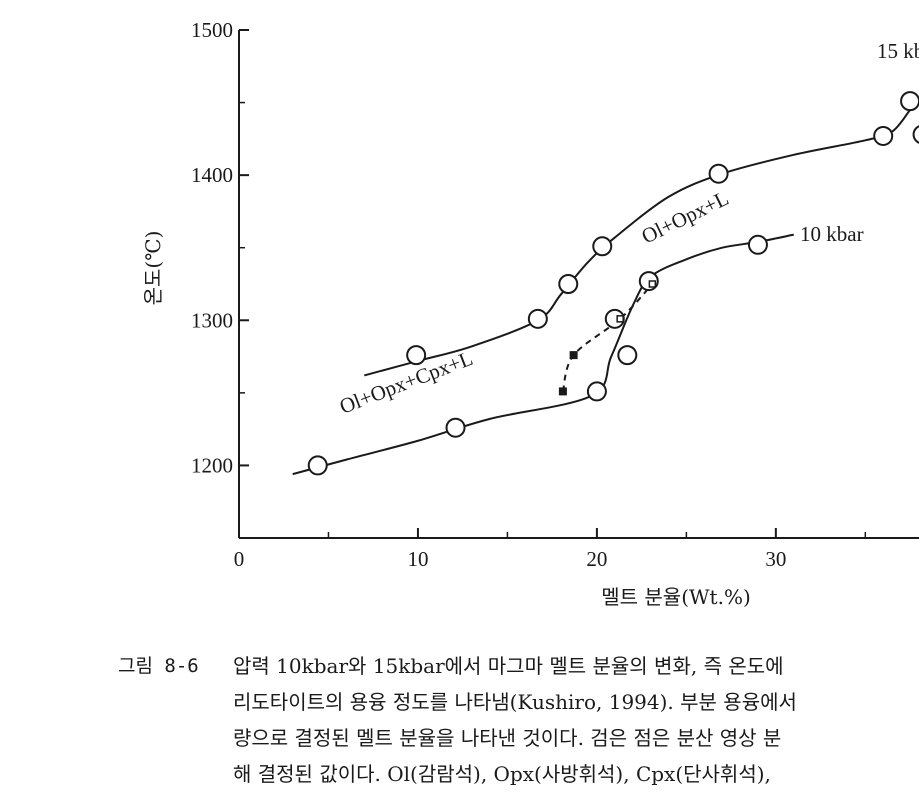 The height and width of the screenshot is (800, 919). I want to click on label-ol-opx-l: Ol+Opx+L, so click(685, 217).